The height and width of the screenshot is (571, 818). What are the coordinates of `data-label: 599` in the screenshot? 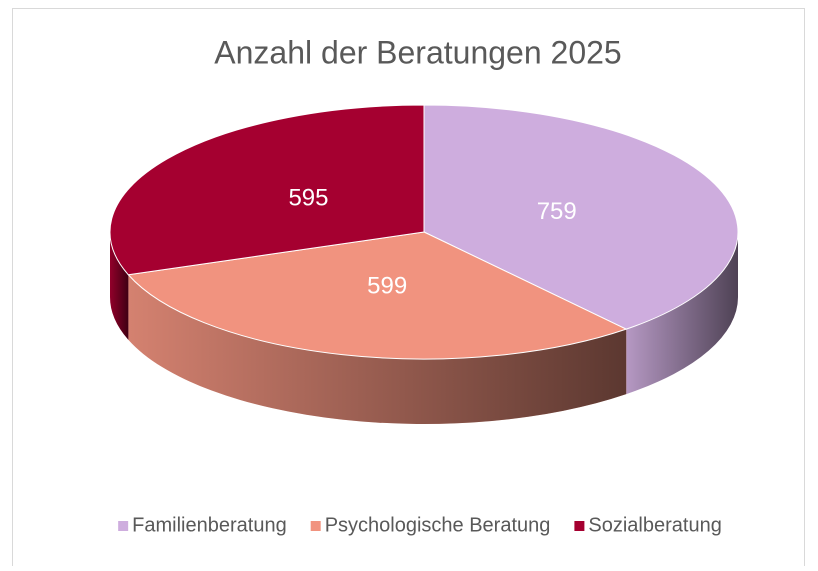 It's located at (387, 286).